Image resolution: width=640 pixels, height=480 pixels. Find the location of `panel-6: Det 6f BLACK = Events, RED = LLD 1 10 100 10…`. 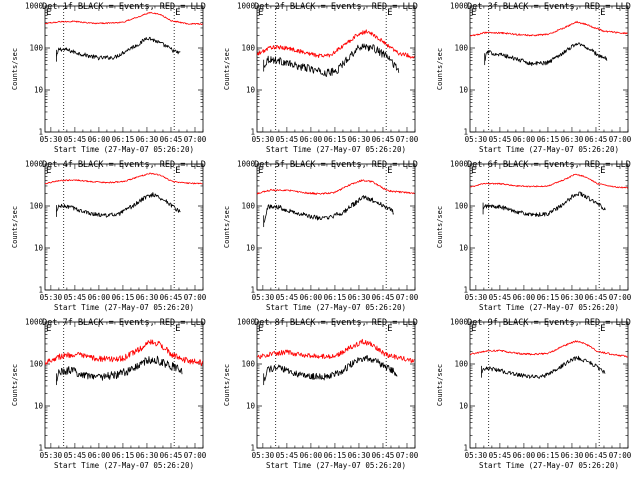

panel-6: Det 6f BLACK = Events, RED = LLD 1 10 100 10… is located at coordinates (534, 236).